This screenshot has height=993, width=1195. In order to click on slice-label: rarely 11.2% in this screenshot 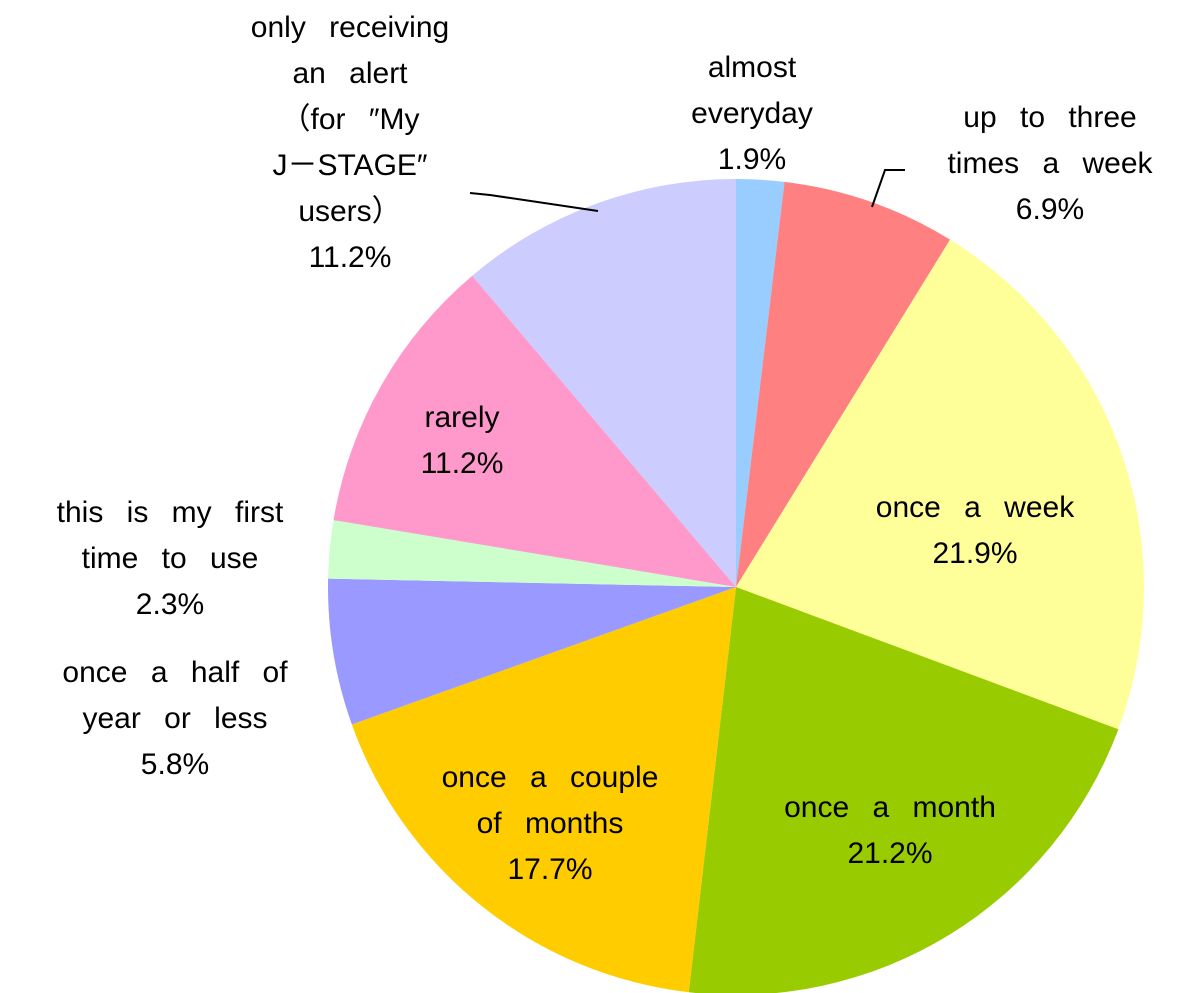, I will do `click(462, 441)`.